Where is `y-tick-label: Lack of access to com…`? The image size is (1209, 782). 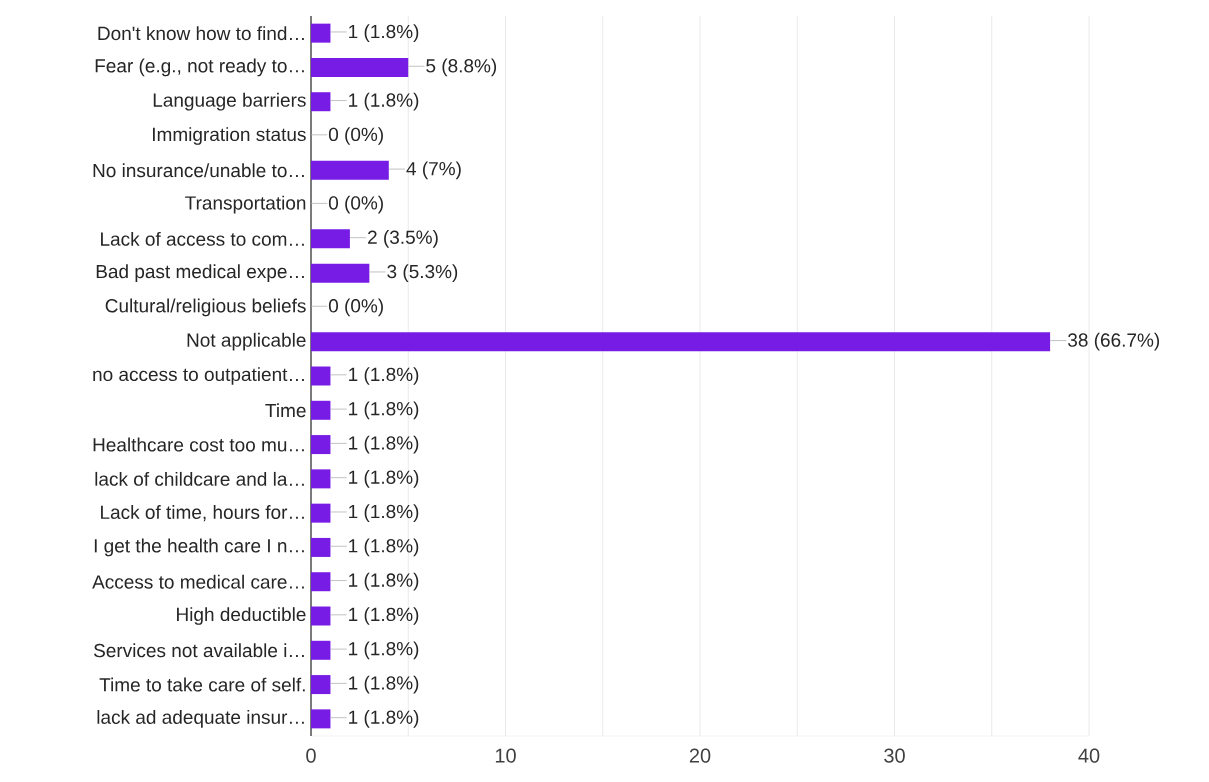 y-tick-label: Lack of access to com… is located at coordinates (202, 238).